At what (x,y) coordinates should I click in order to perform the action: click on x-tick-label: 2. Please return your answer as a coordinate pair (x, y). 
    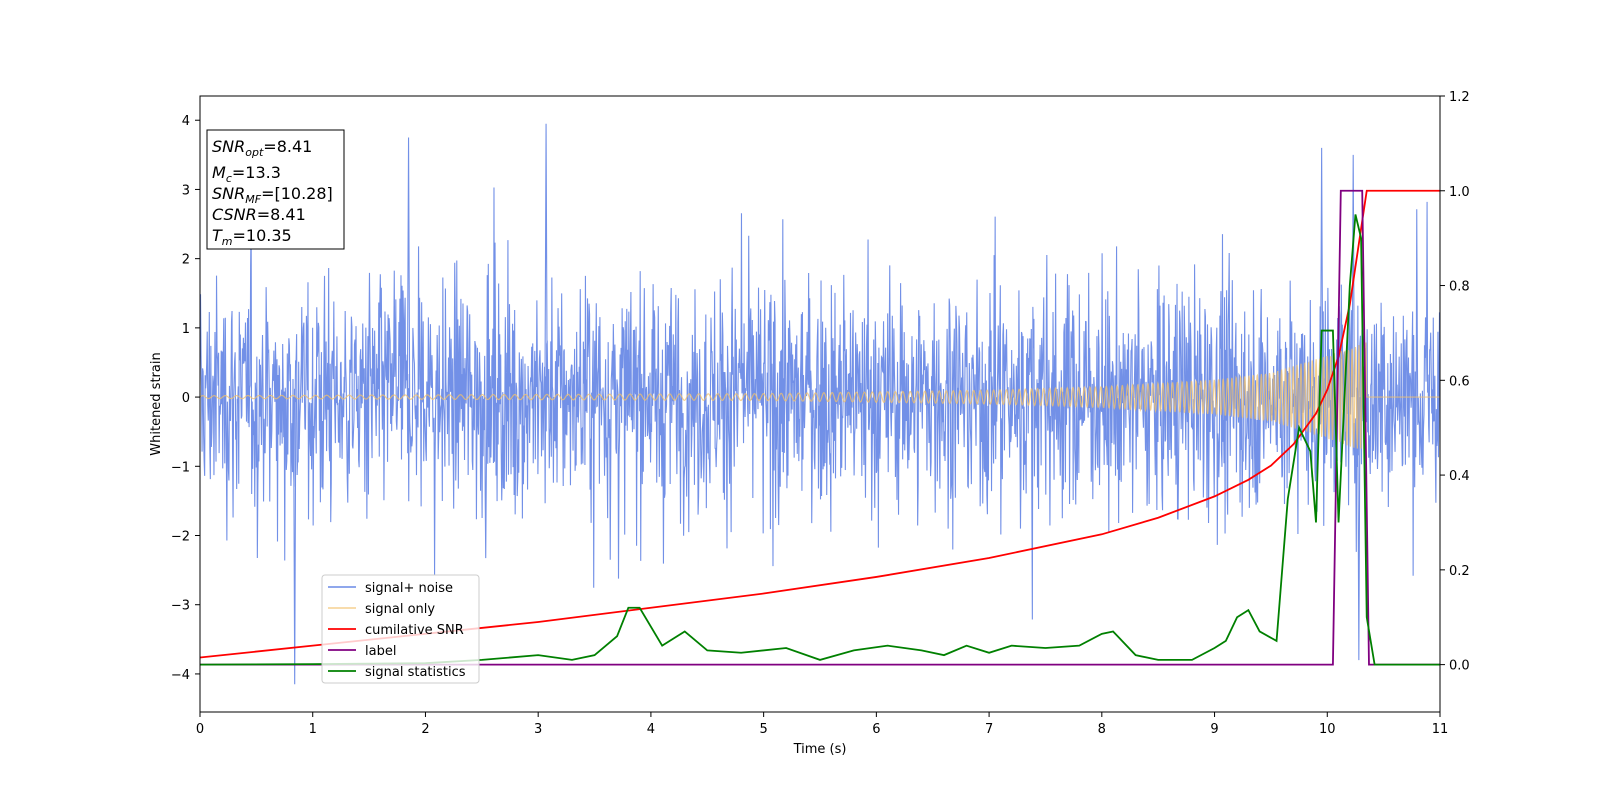
    Looking at the image, I should click on (425, 729).